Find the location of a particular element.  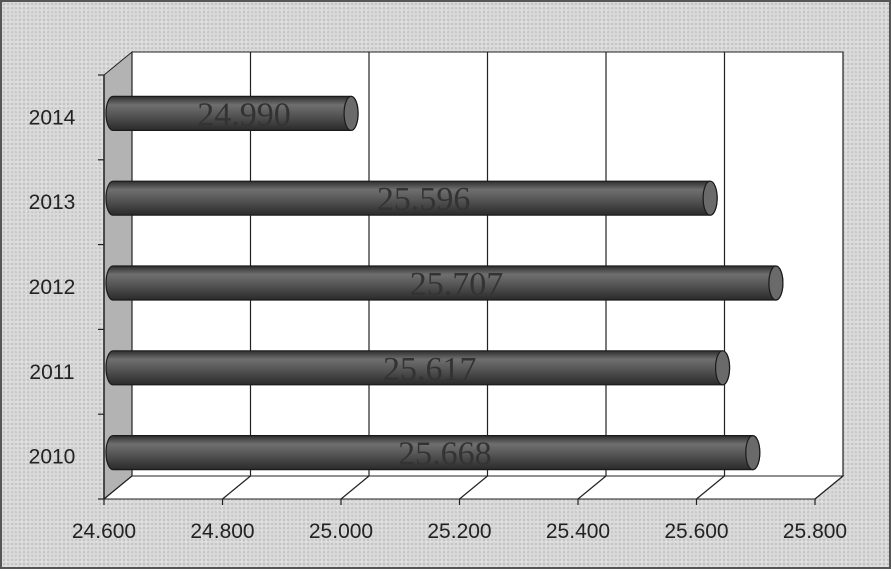

x-tick-label: 24.800 is located at coordinates (222, 531).